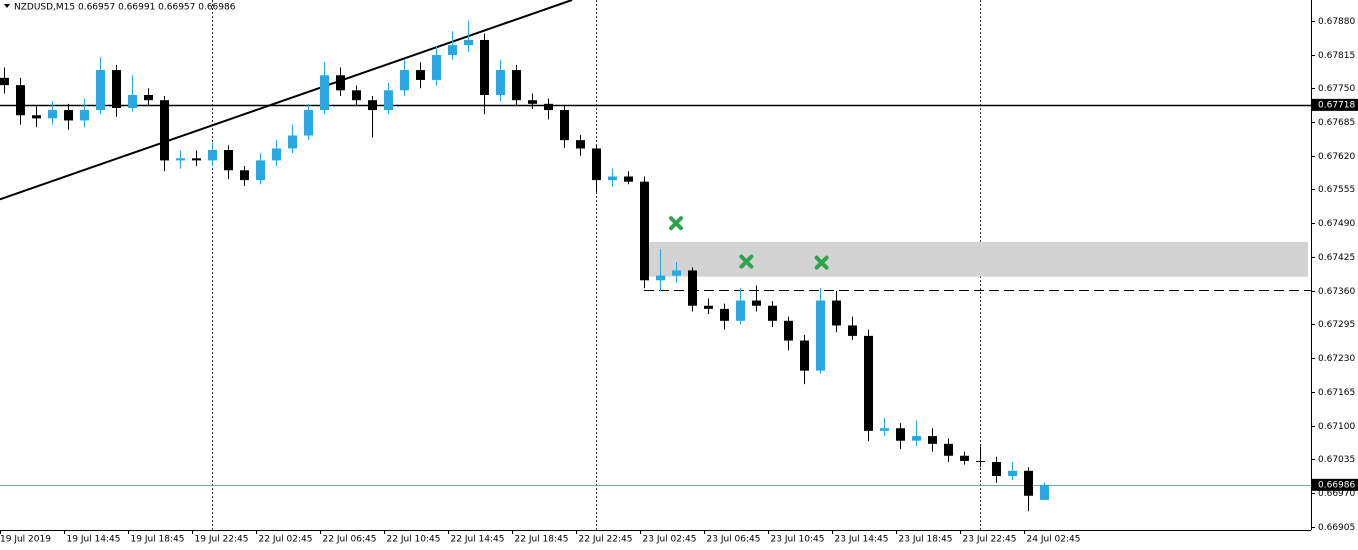 The width and height of the screenshot is (1358, 550). I want to click on x-tick-label: 24 Jul 02:45, so click(1054, 540).